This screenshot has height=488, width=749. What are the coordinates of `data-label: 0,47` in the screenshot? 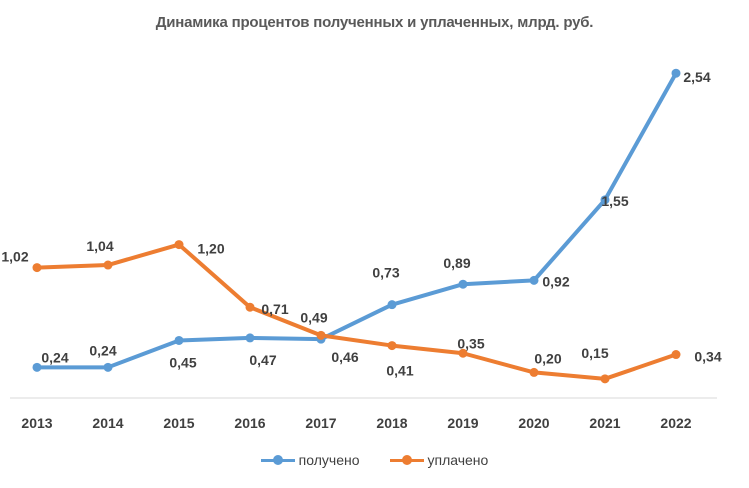 It's located at (262, 360).